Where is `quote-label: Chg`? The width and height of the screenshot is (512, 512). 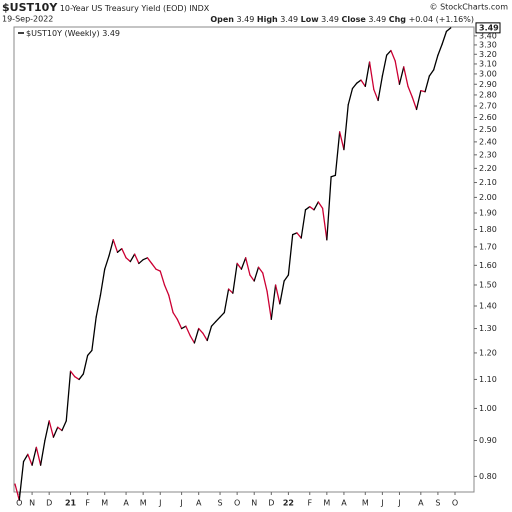 quote-label: Chg is located at coordinates (398, 19).